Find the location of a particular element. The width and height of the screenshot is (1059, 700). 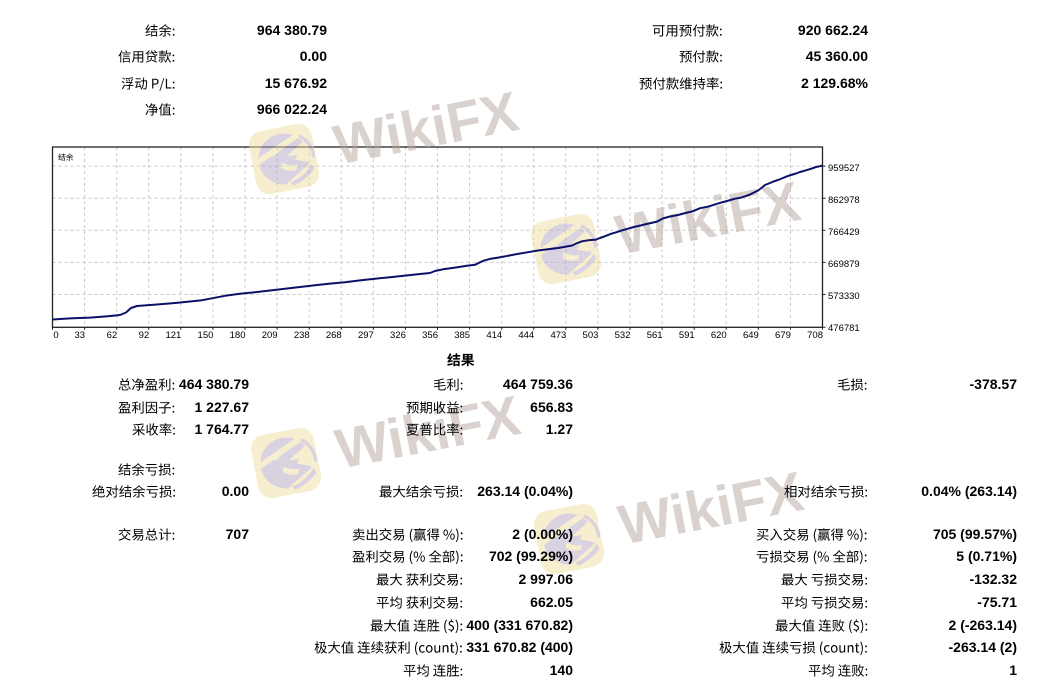

svg-text: 669879 is located at coordinates (844, 264).